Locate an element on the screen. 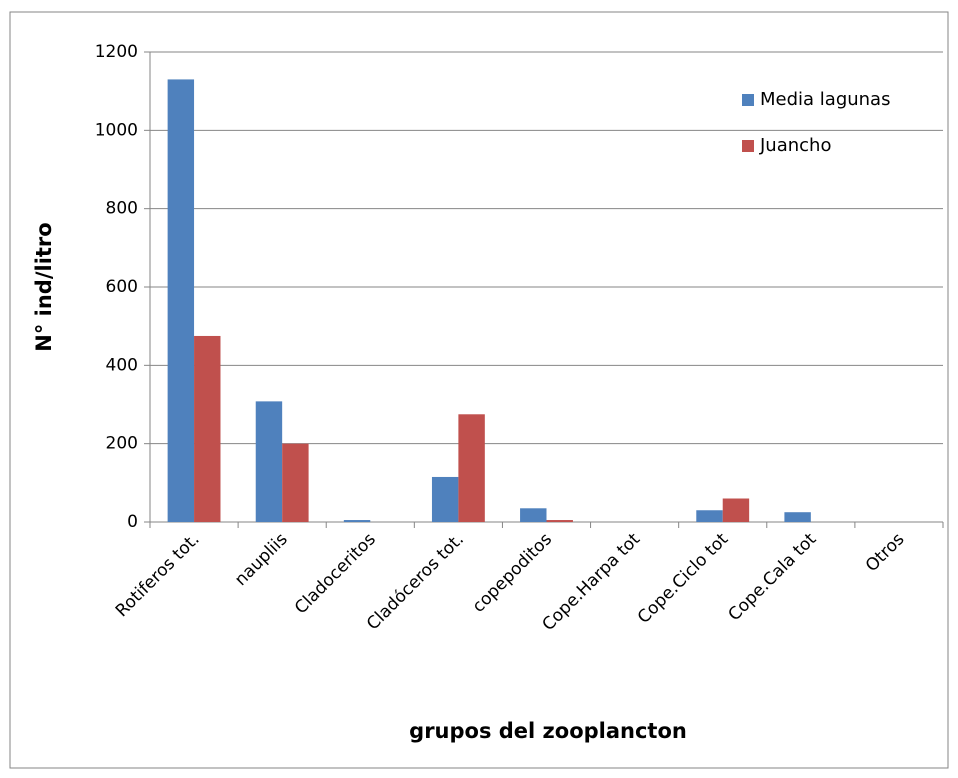 This screenshot has height=778, width=958. y-axis-title: N° ind/litro is located at coordinates (44, 286).